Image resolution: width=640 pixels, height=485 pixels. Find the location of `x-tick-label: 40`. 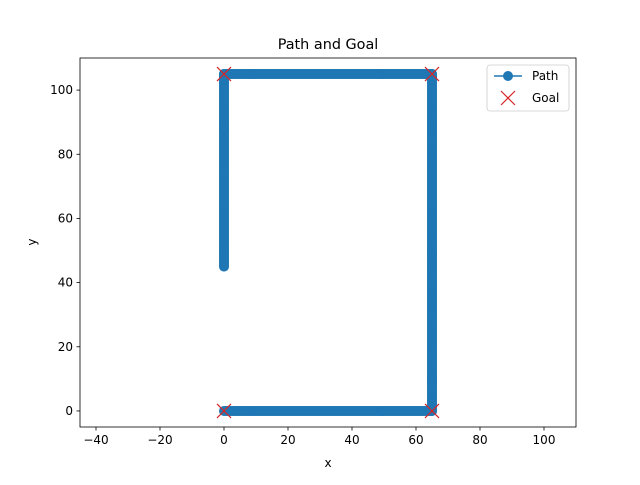

x-tick-label: 40 is located at coordinates (351, 440).